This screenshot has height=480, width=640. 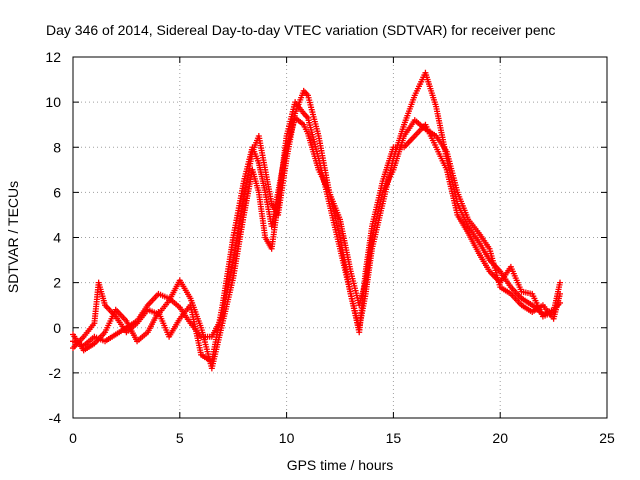 What do you see at coordinates (53, 102) in the screenshot?
I see `y-tick-label: 10` at bounding box center [53, 102].